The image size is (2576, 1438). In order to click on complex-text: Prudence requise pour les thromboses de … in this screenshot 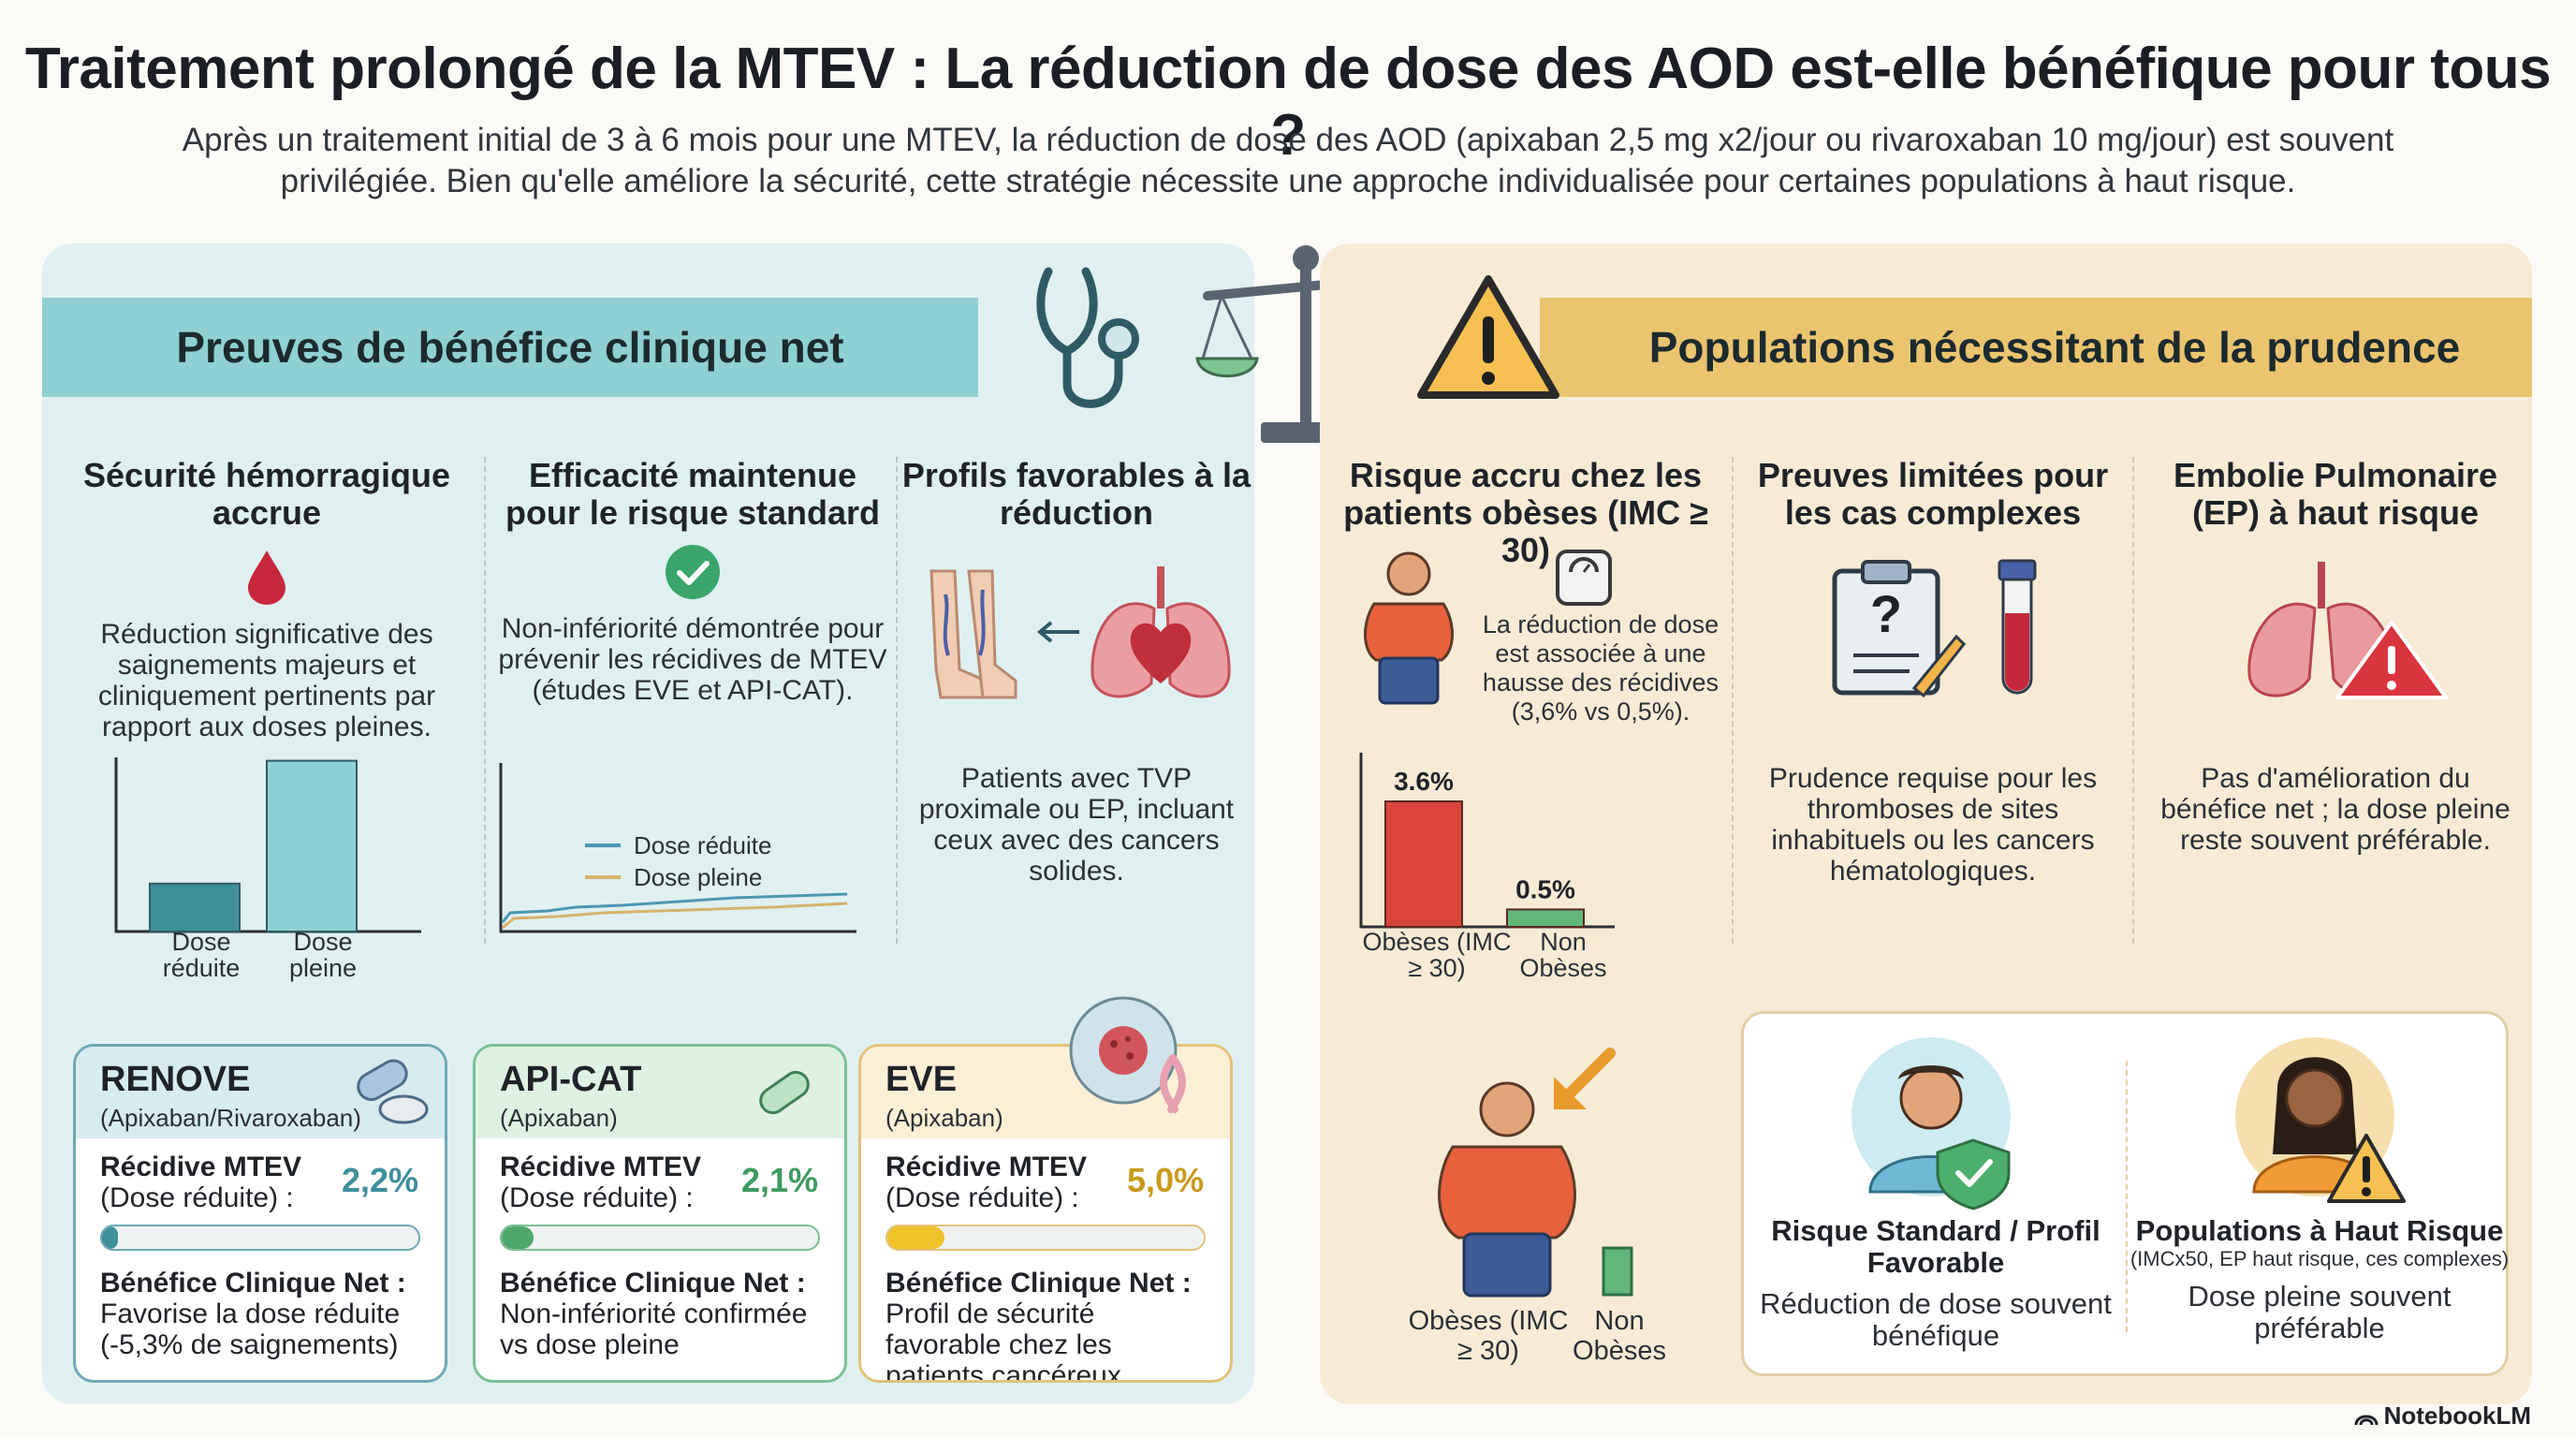, I will do `click(1933, 825)`.